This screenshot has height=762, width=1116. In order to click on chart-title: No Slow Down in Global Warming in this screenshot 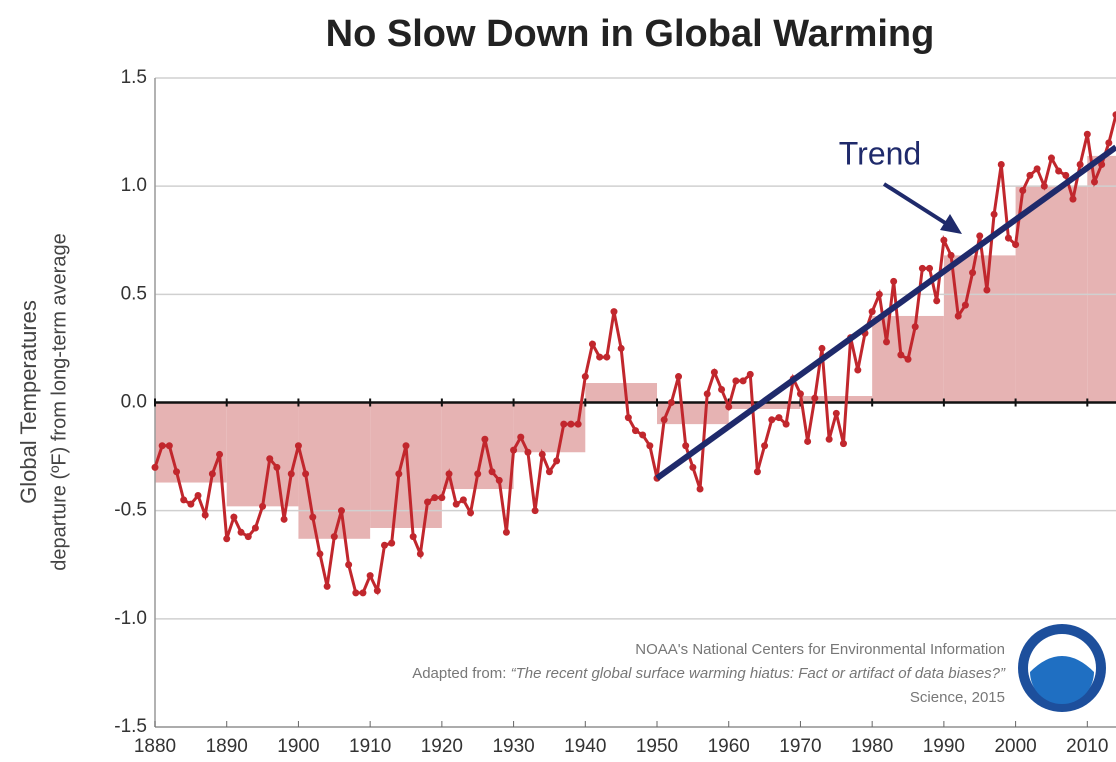, I will do `click(630, 34)`.